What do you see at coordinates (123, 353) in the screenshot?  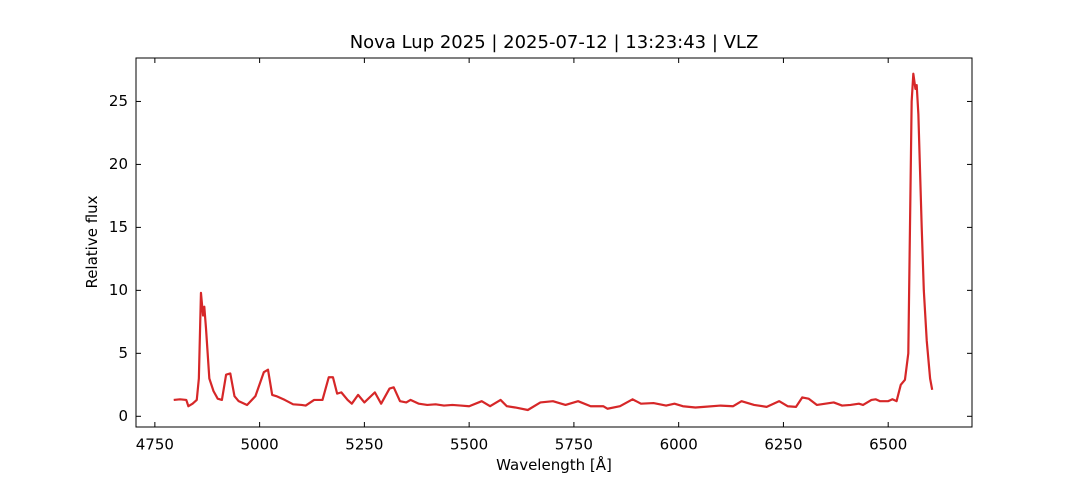 I see `y-tick-label: 5` at bounding box center [123, 353].